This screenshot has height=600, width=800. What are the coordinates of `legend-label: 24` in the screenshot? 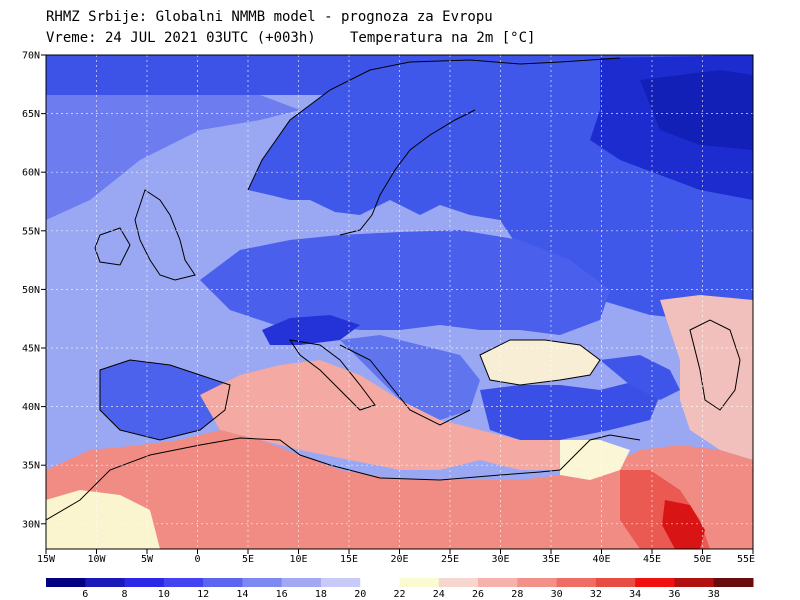 It's located at (439, 594).